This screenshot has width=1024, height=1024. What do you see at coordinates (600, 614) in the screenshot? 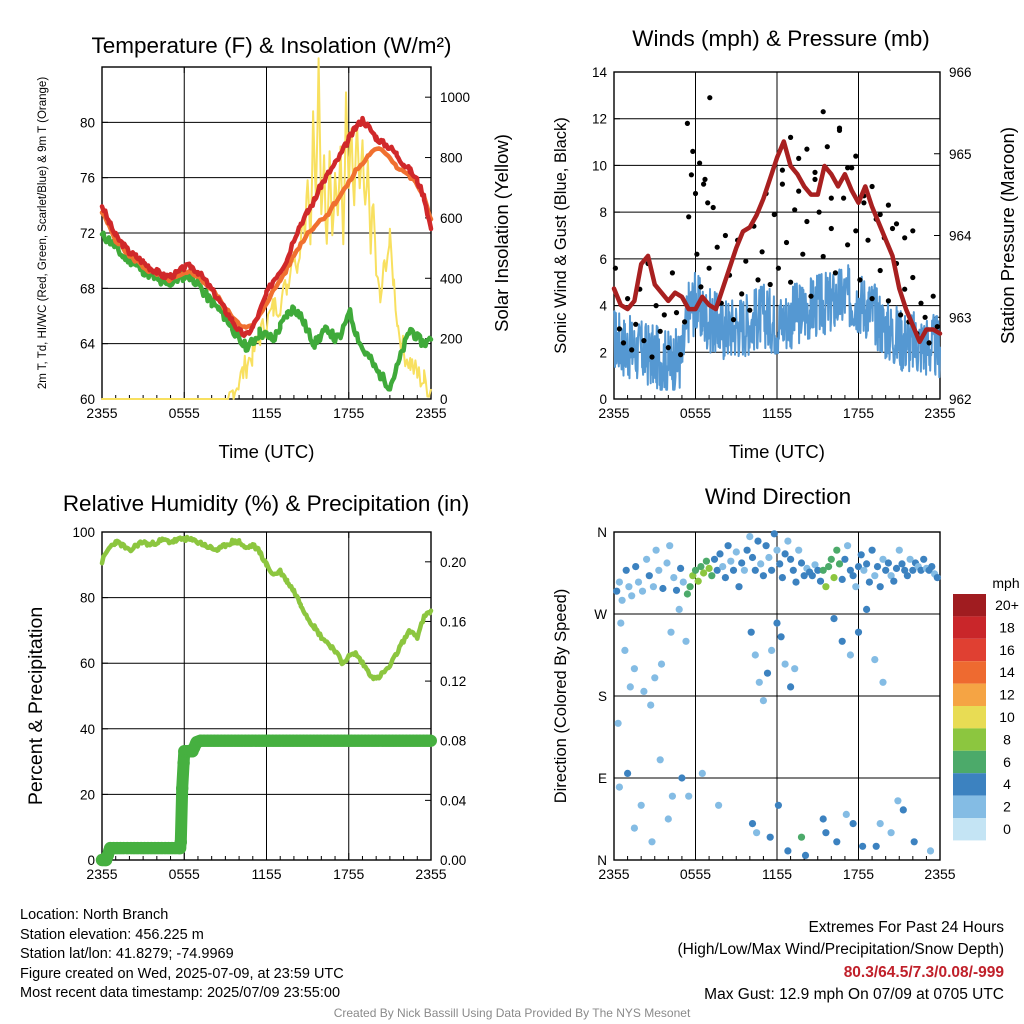
I see `y-tick-label: W` at bounding box center [600, 614].